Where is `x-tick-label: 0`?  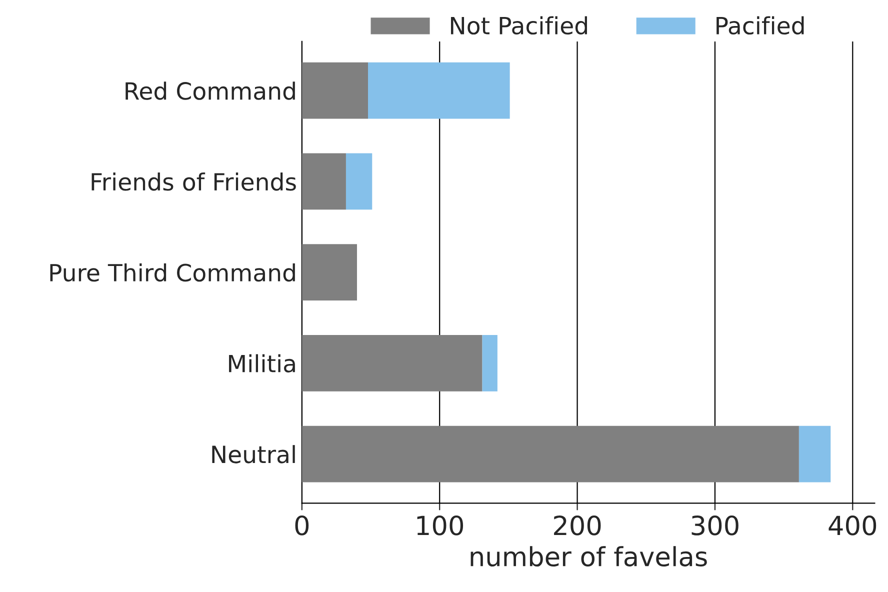
x-tick-label: 0 is located at coordinates (302, 525).